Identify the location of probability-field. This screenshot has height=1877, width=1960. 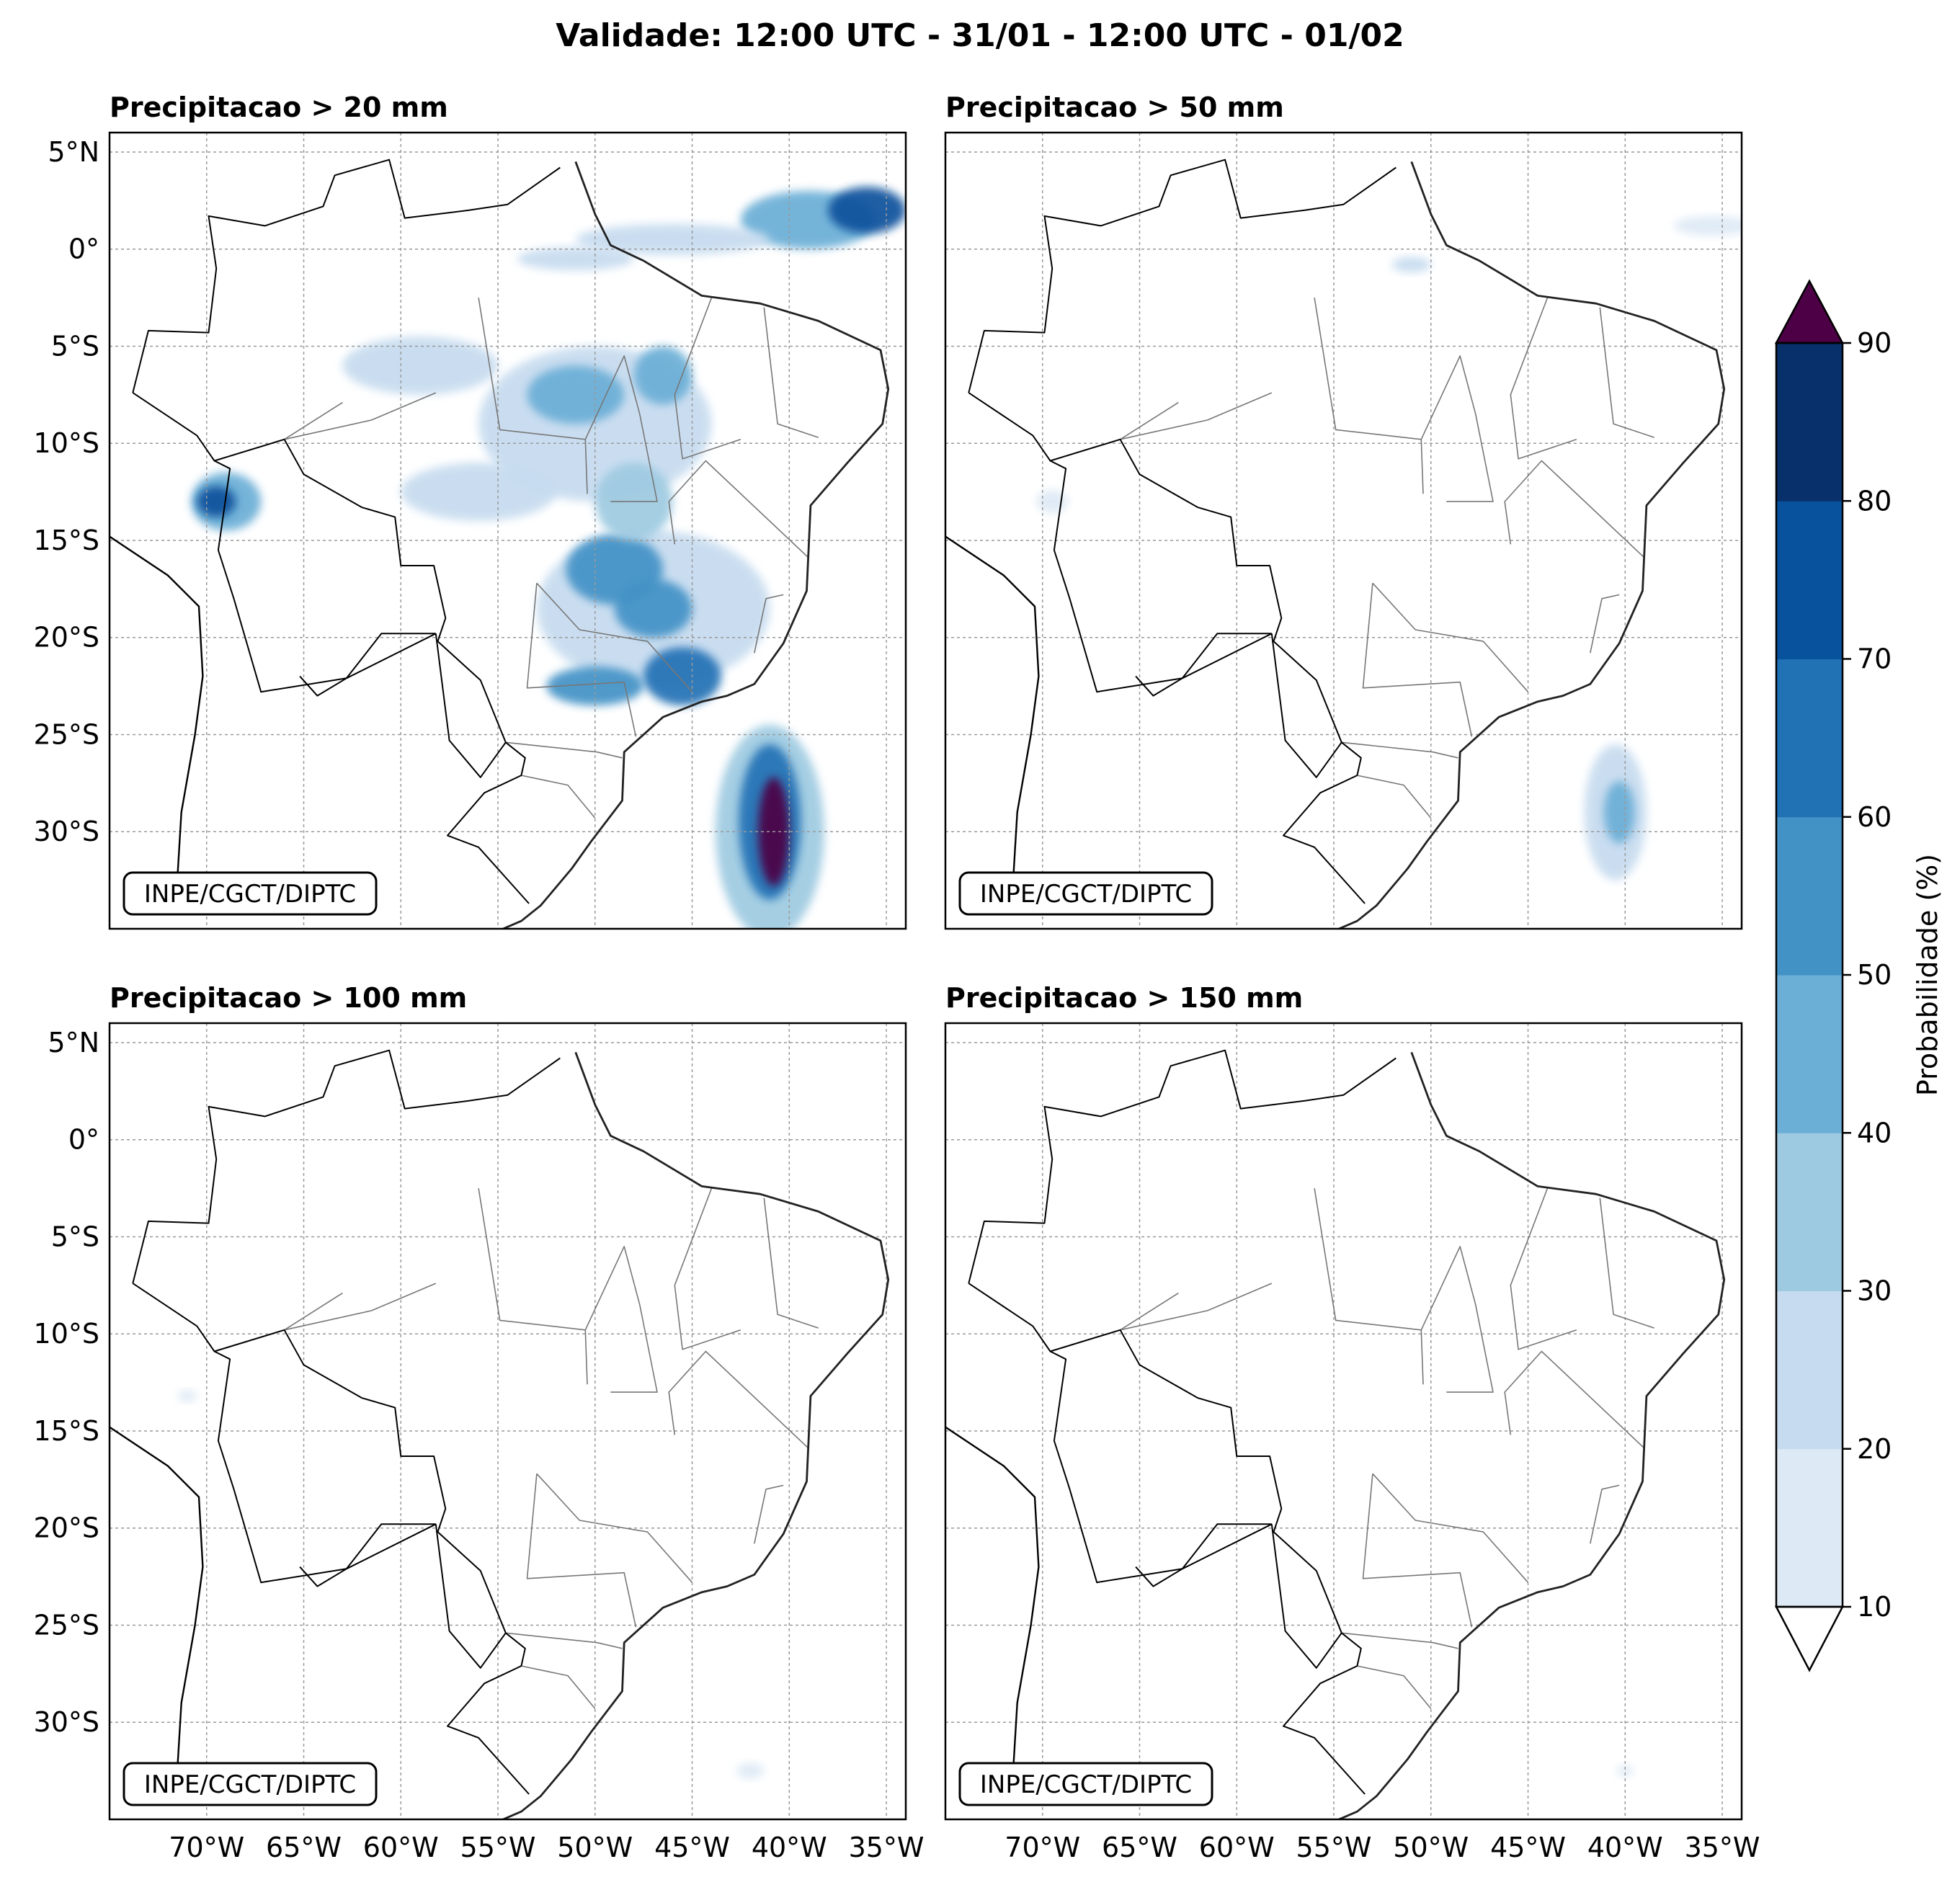
(1625, 1771).